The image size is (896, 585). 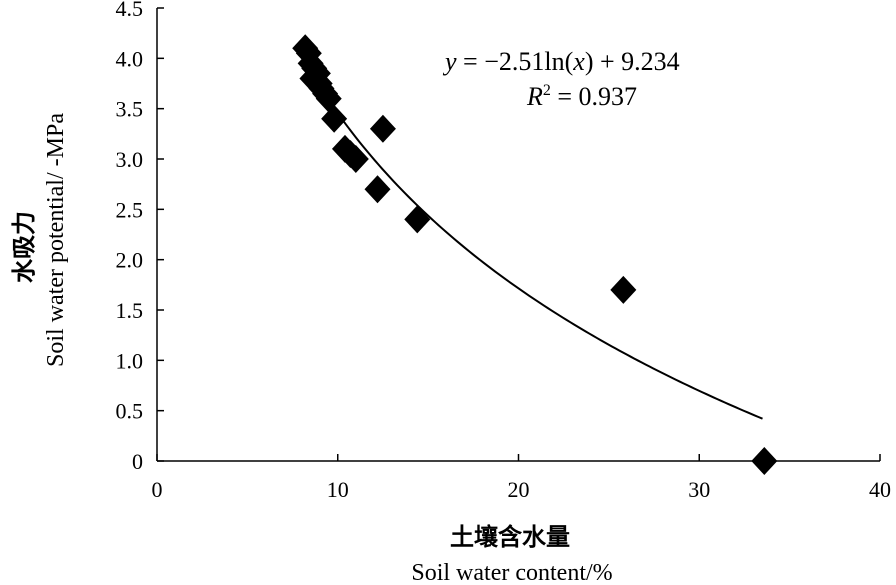 What do you see at coordinates (56, 240) in the screenshot?
I see `y-axis-label: Soil water potential/ -MPa` at bounding box center [56, 240].